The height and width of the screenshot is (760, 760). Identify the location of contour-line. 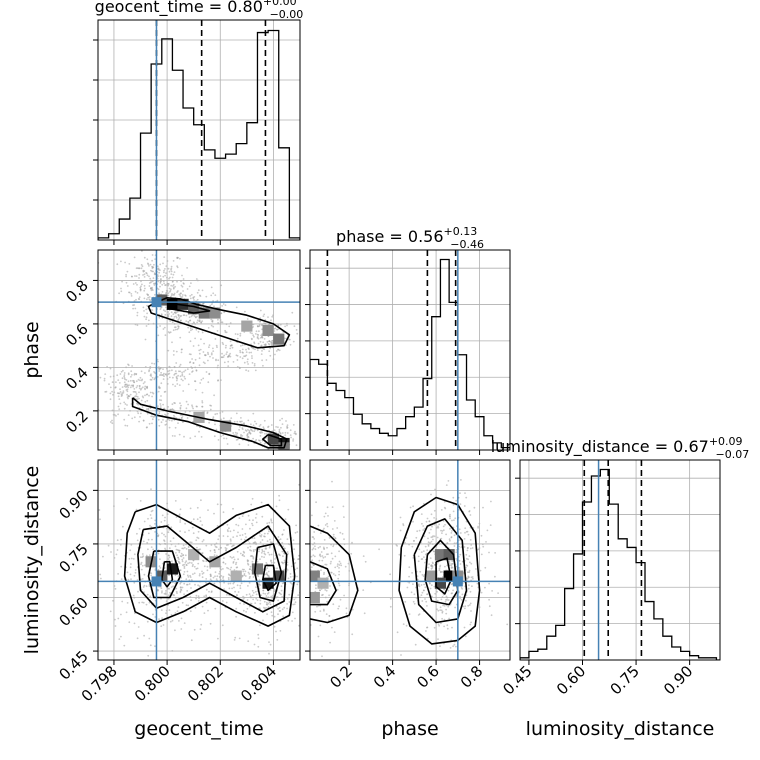
(272, 440).